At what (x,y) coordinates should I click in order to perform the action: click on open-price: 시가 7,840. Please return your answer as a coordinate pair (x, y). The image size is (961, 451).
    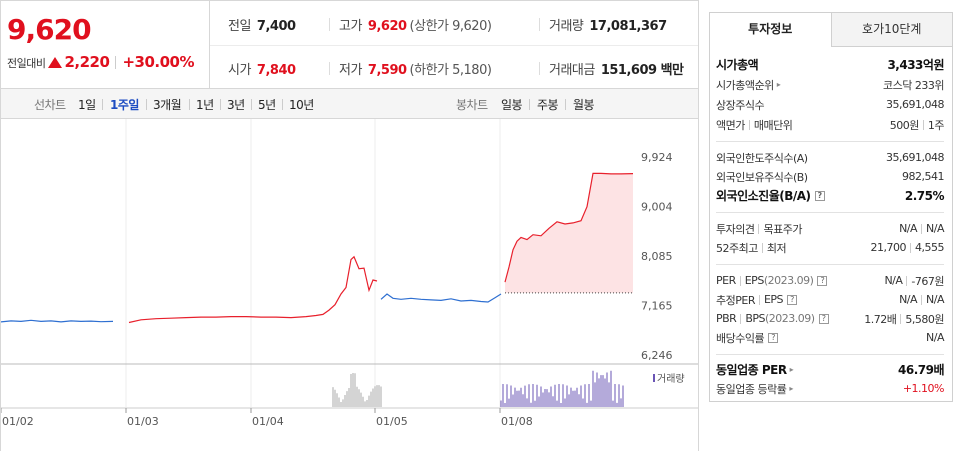
    Looking at the image, I should click on (262, 68).